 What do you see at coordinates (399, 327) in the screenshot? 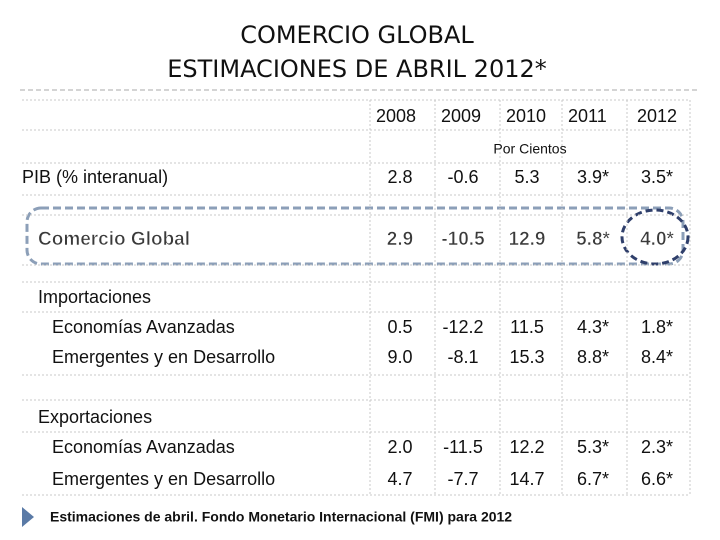
I see `cell-value: 0.5` at bounding box center [399, 327].